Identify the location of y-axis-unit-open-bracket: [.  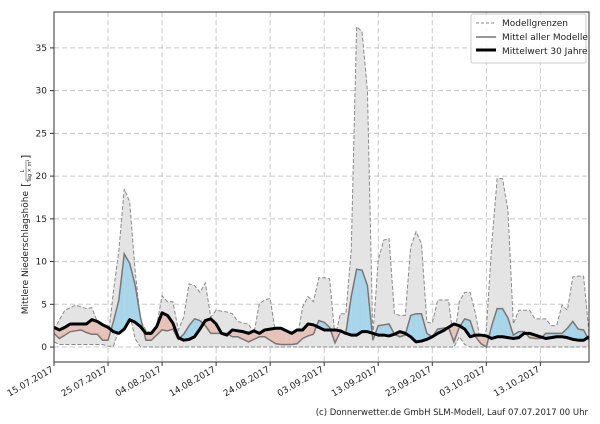
(25, 185).